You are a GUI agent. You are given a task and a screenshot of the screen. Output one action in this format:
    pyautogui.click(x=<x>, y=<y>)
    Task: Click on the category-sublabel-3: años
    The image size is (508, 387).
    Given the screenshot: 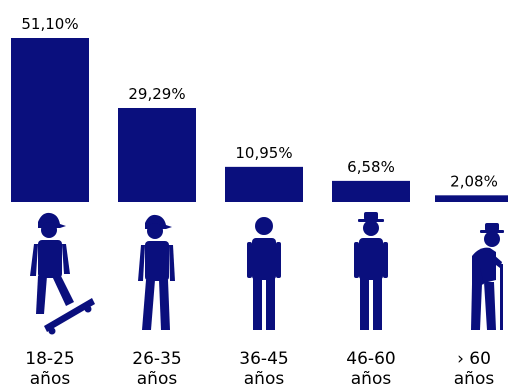 What is the action you would take?
    pyautogui.click(x=264, y=378)
    